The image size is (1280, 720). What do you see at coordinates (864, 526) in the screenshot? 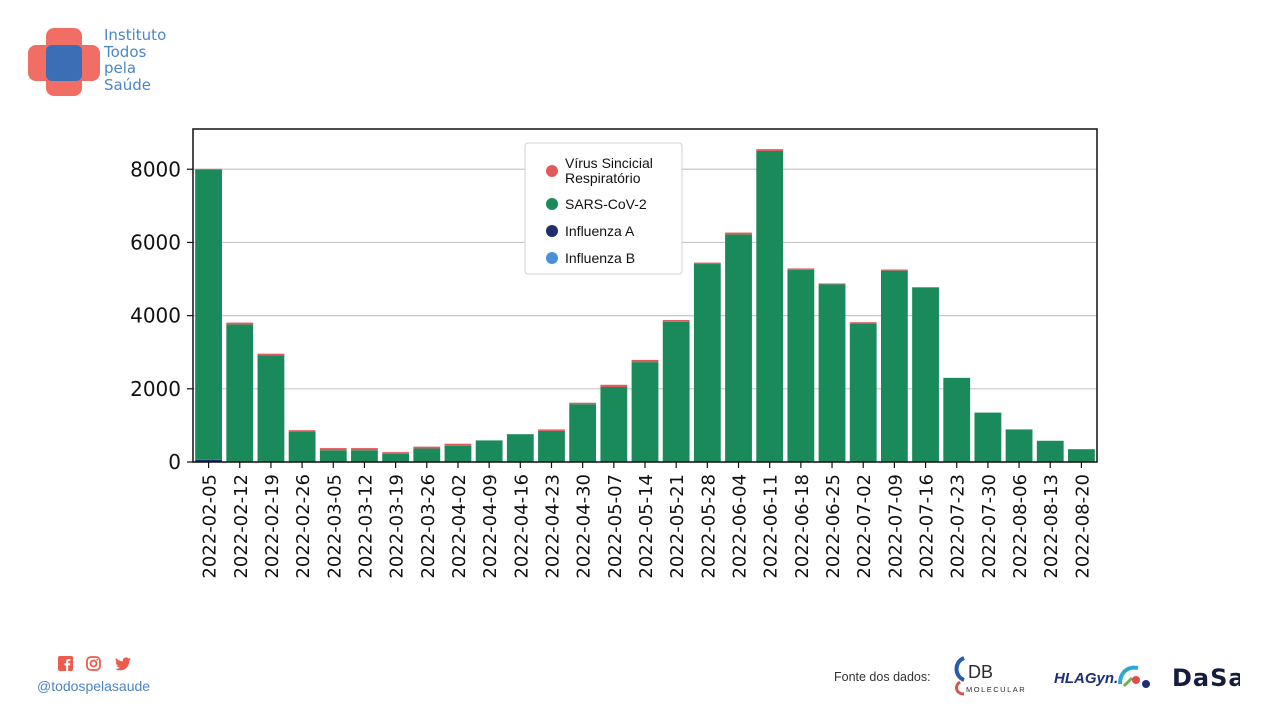
I see `x-tick-label: 2022-07-02` at bounding box center [864, 526].